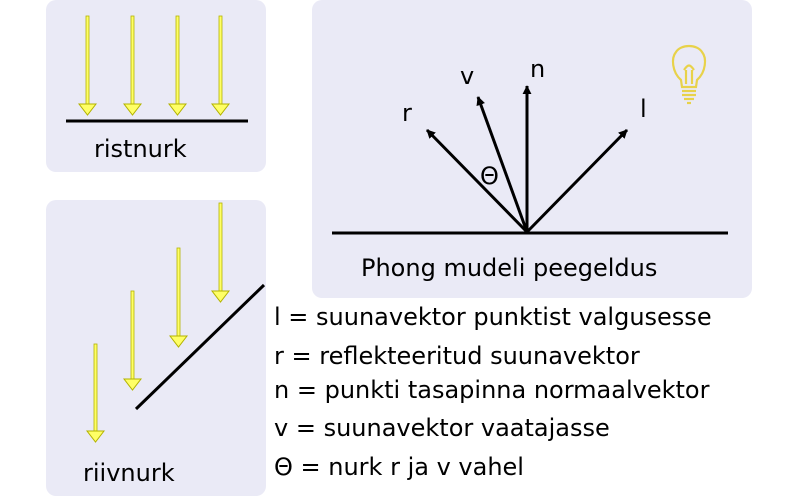 Image resolution: width=800 pixels, height=500 pixels. I want to click on lightbulb-icon, so click(689, 74).